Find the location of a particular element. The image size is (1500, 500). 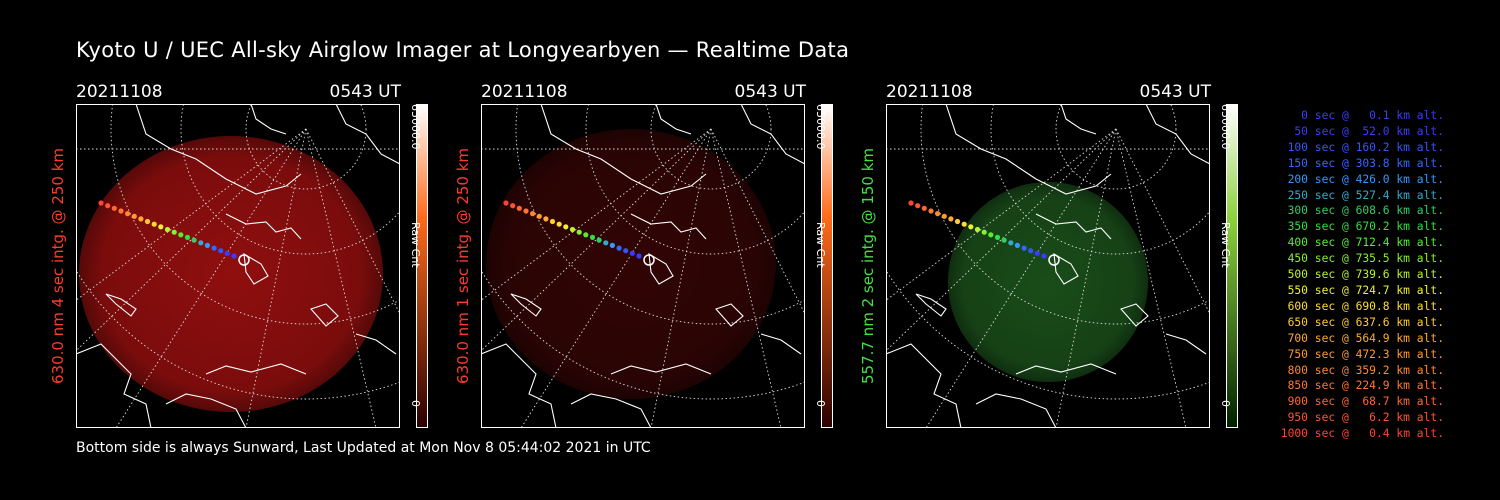

legend-row: 750 sec @ 472.3 km alt. is located at coordinates (1365, 354).